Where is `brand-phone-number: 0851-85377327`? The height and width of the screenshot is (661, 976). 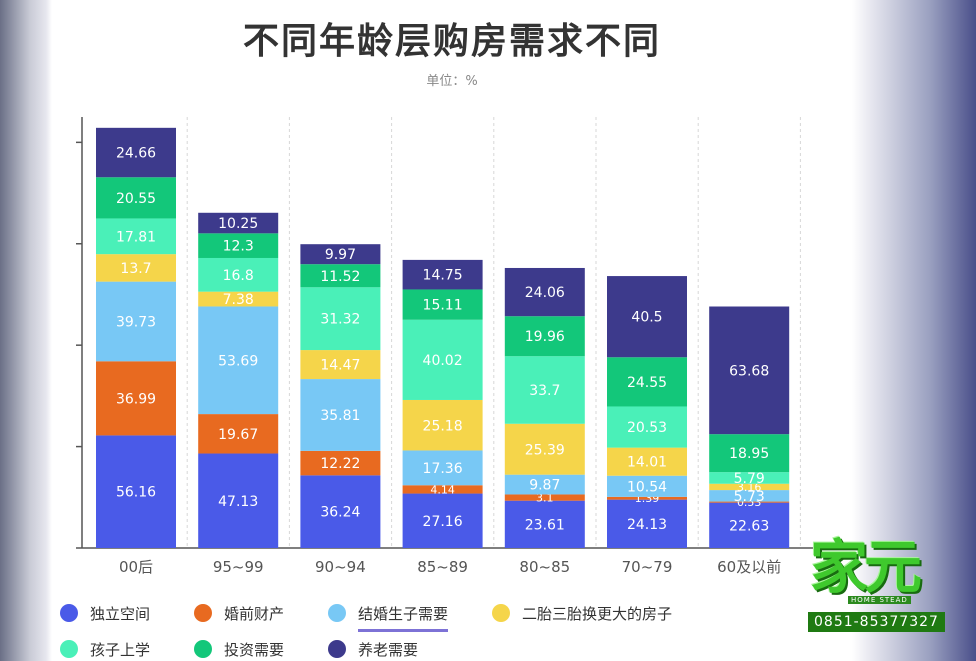
brand-phone-number: 0851-85377327 is located at coordinates (876, 622).